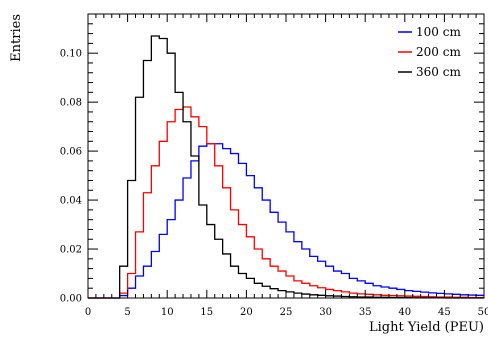 Image resolution: width=488 pixels, height=341 pixels. Describe the element at coordinates (71, 54) in the screenshot. I see `y-tick-label: 0.10` at that location.